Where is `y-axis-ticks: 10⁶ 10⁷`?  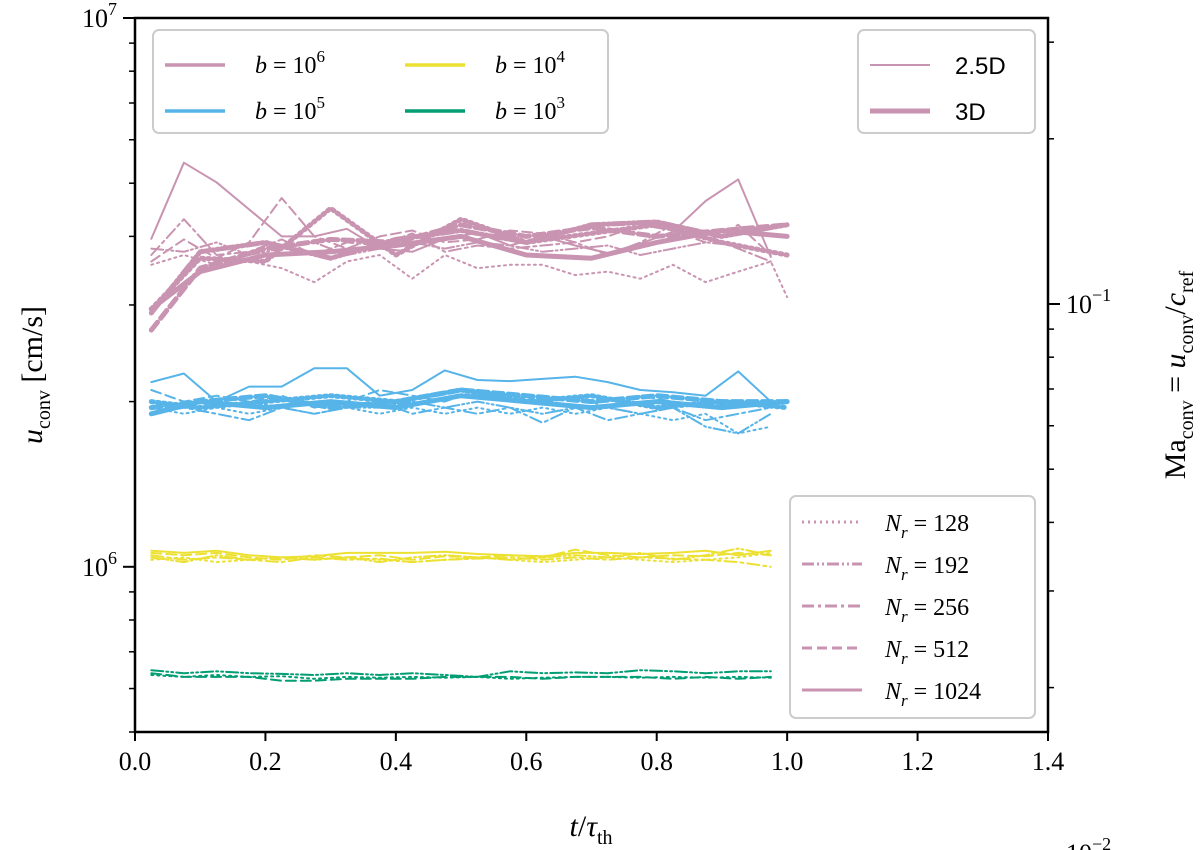 y-axis-ticks: 10⁶ 10⁷ is located at coordinates (108, 366).